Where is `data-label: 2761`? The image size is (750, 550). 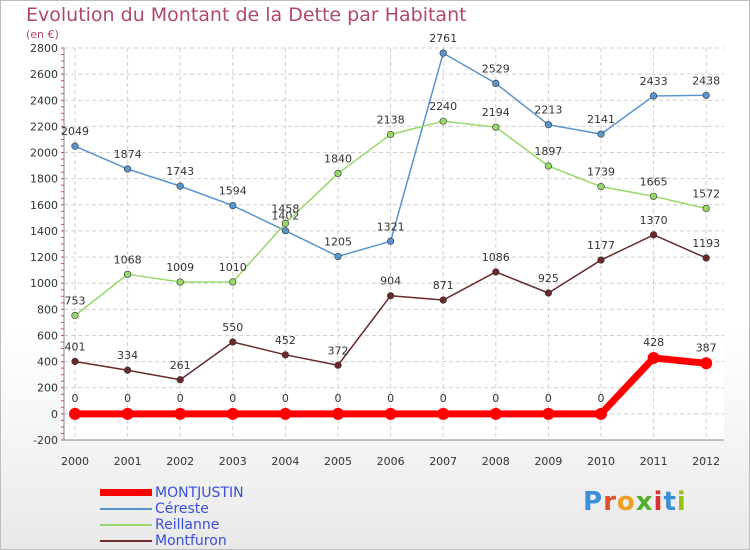
data-label: 2761 is located at coordinates (443, 38).